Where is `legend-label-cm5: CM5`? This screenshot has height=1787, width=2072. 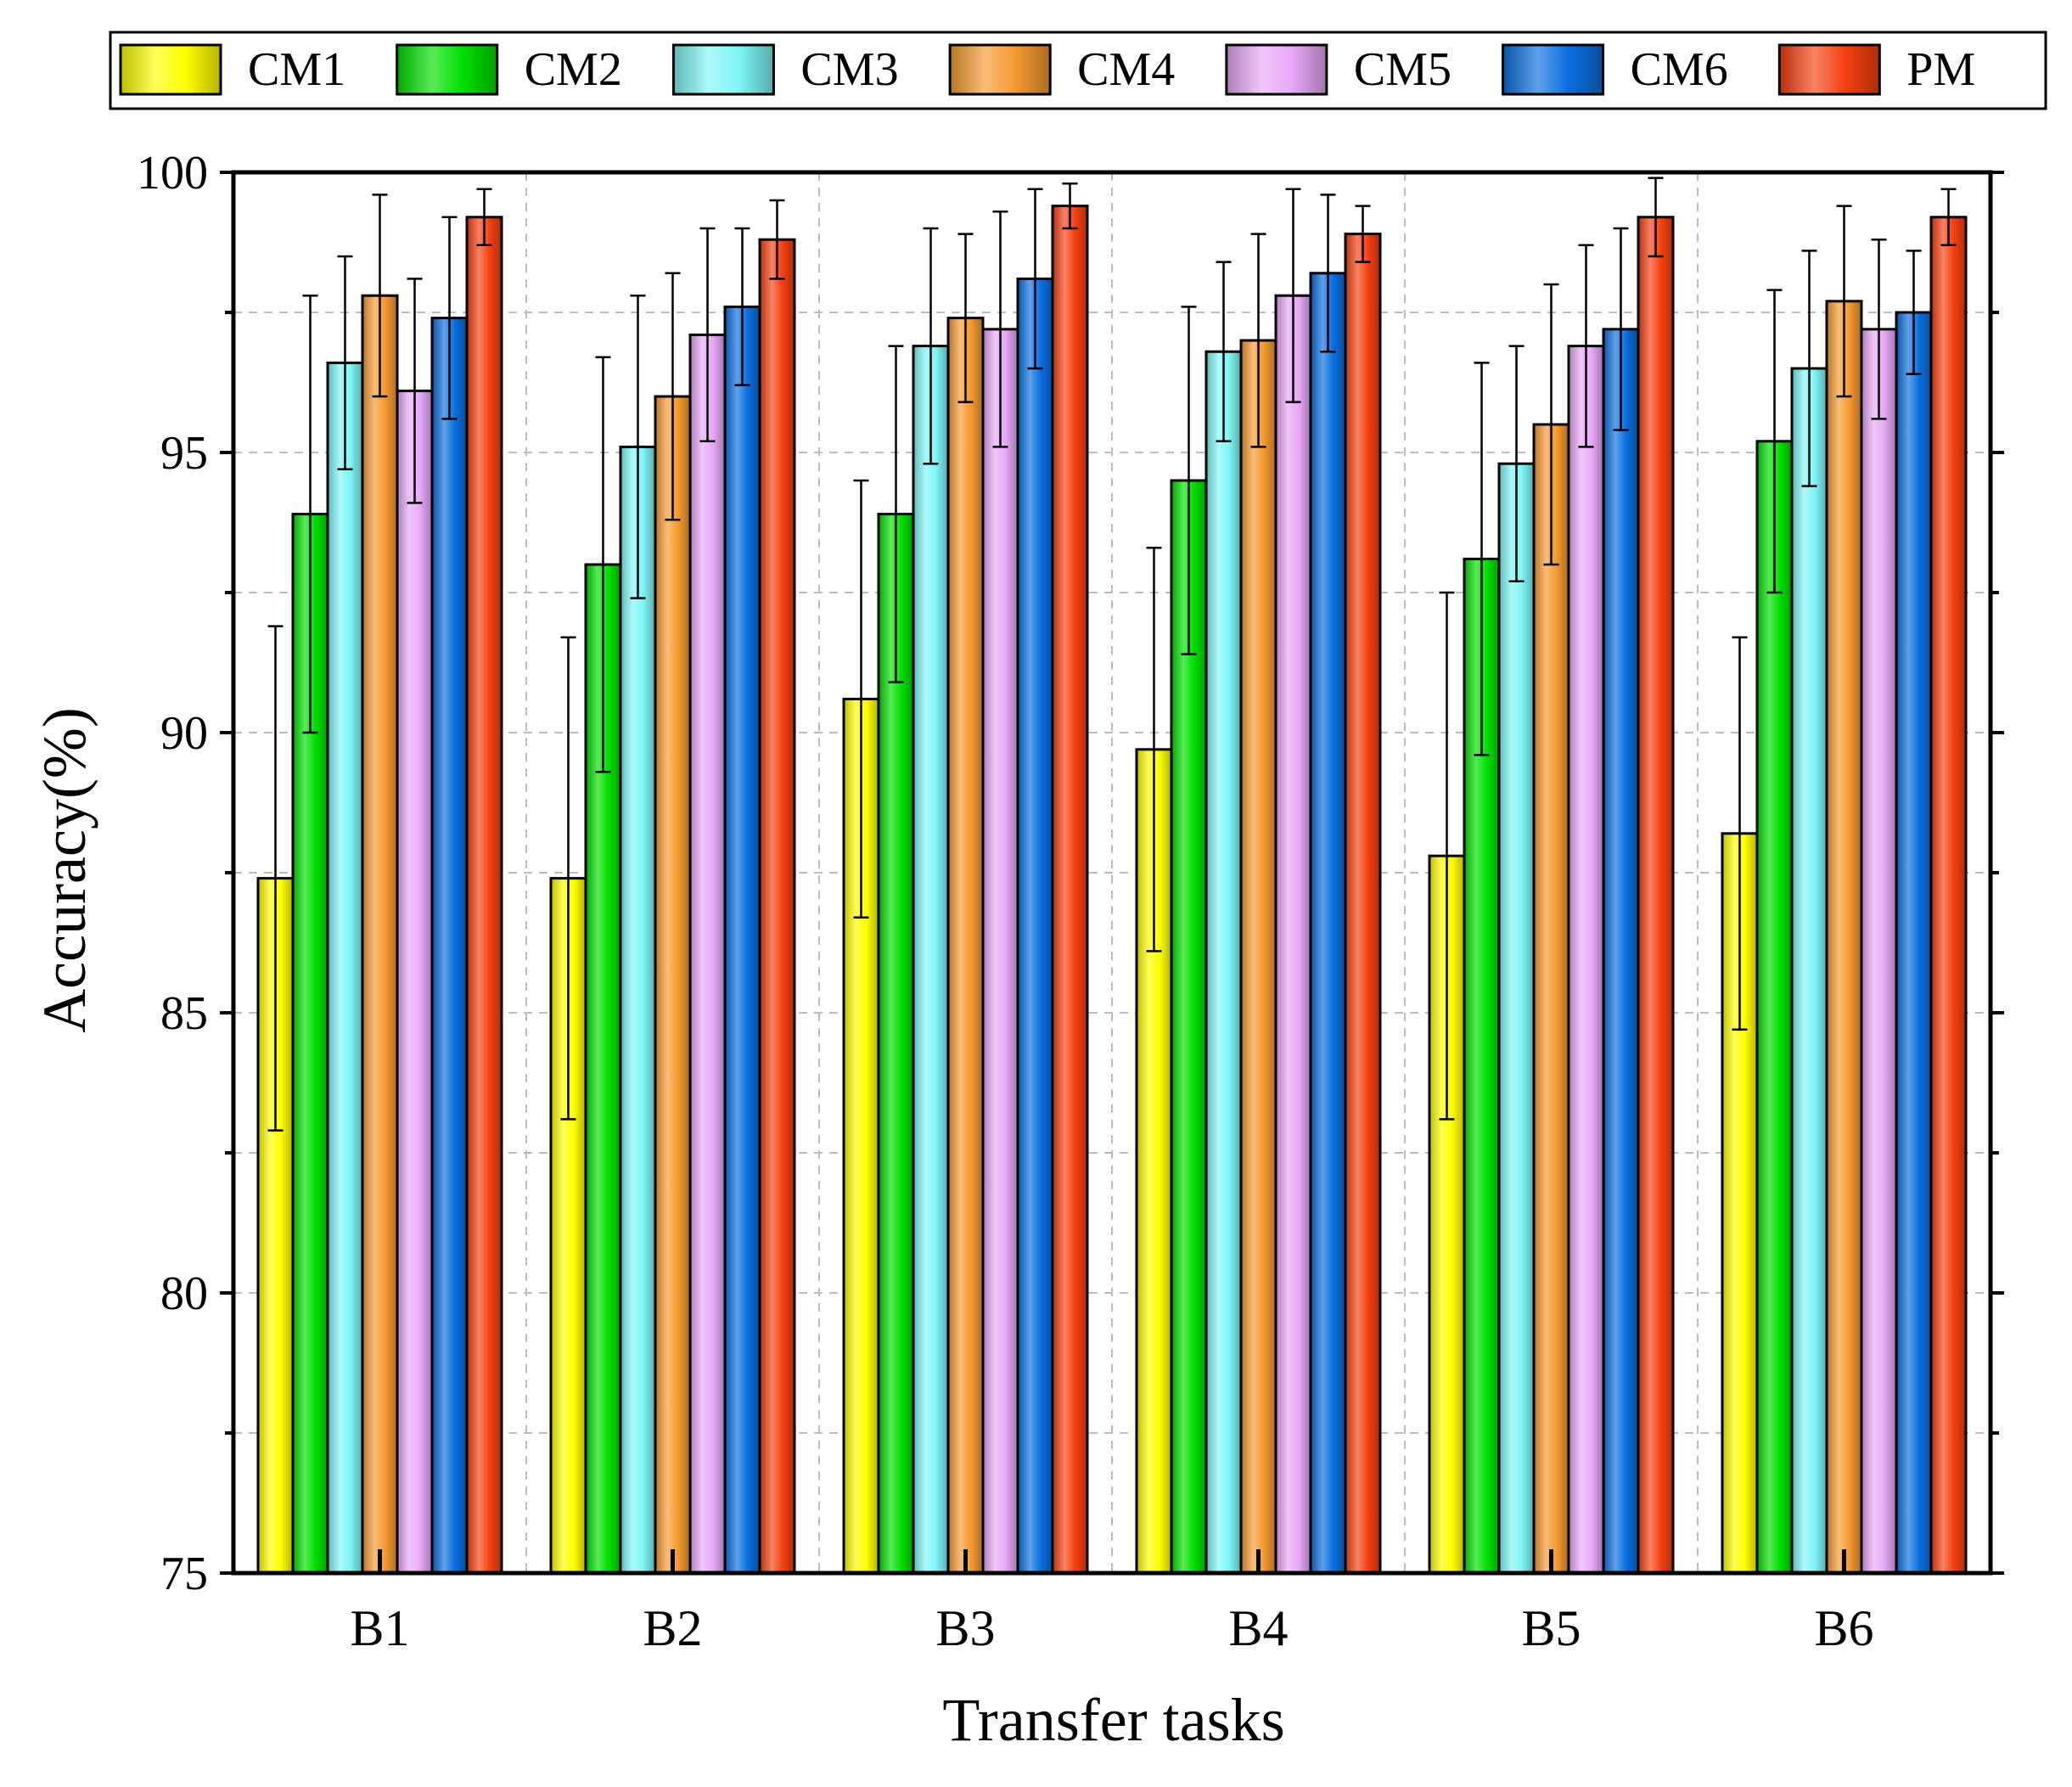
legend-label-cm5: CM5 is located at coordinates (1403, 69).